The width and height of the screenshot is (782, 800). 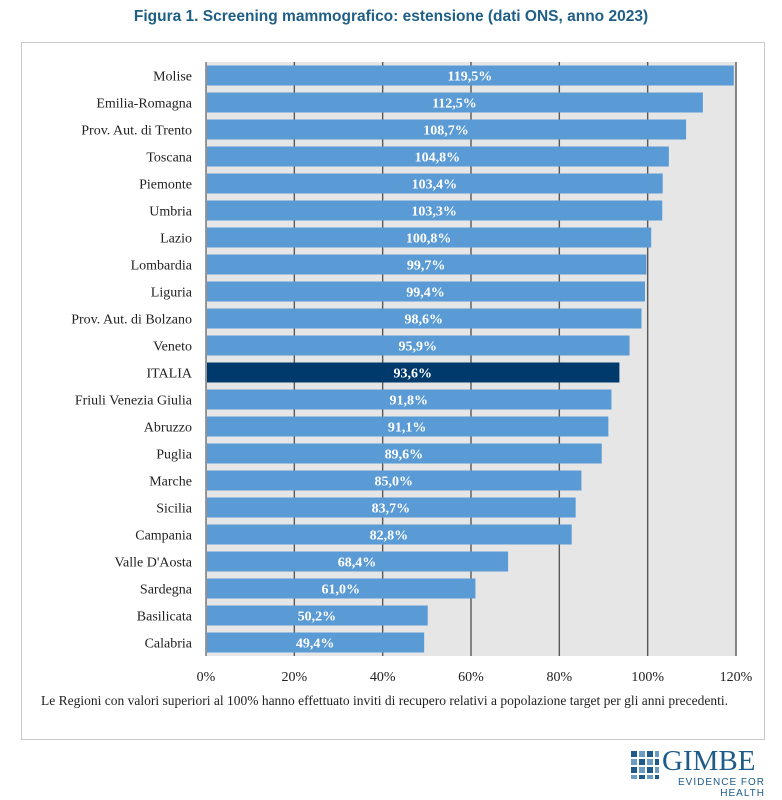 I want to click on data-label: 98,6%, so click(x=423, y=320).